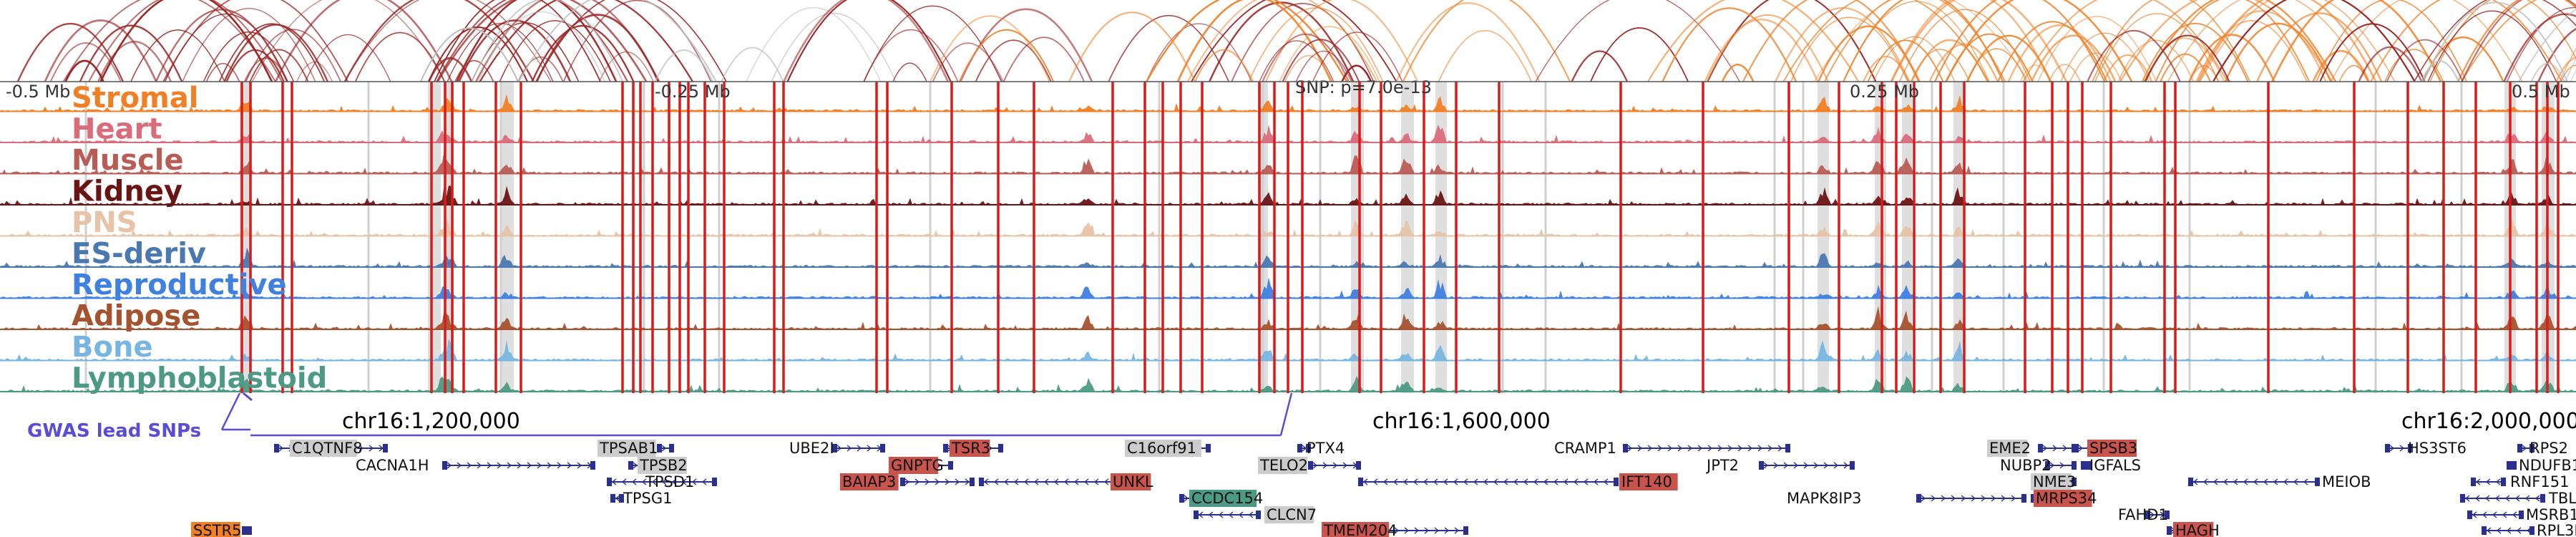 Image resolution: width=2576 pixels, height=537 pixels. Describe the element at coordinates (2115, 465) in the screenshot. I see `gene-label: IGFALS` at that location.